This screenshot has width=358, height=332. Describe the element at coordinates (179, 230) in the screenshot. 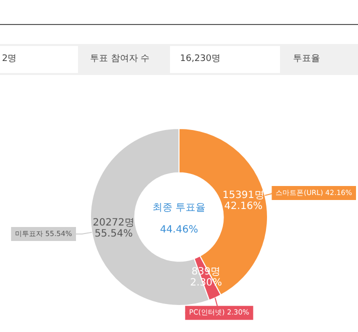

I see `text: 44.46%` at that location.